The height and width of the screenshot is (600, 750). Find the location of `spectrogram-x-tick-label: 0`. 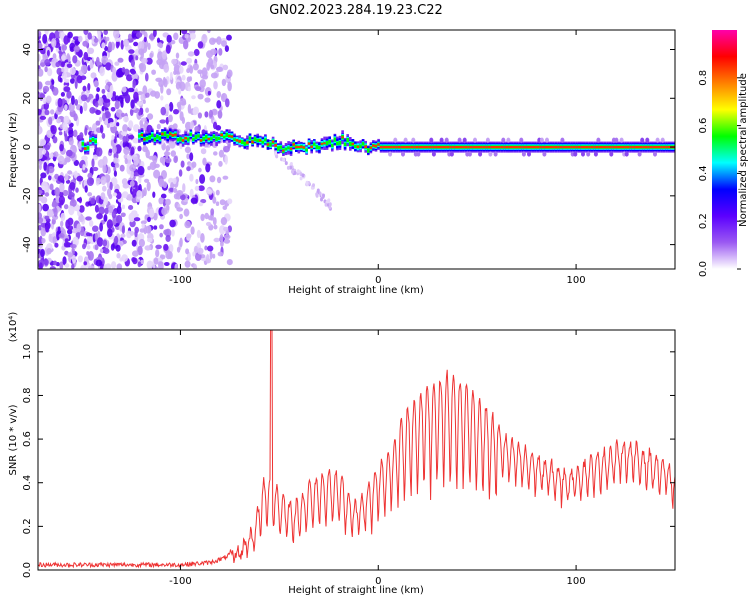

spectrogram-x-tick-label: 0 is located at coordinates (378, 280).